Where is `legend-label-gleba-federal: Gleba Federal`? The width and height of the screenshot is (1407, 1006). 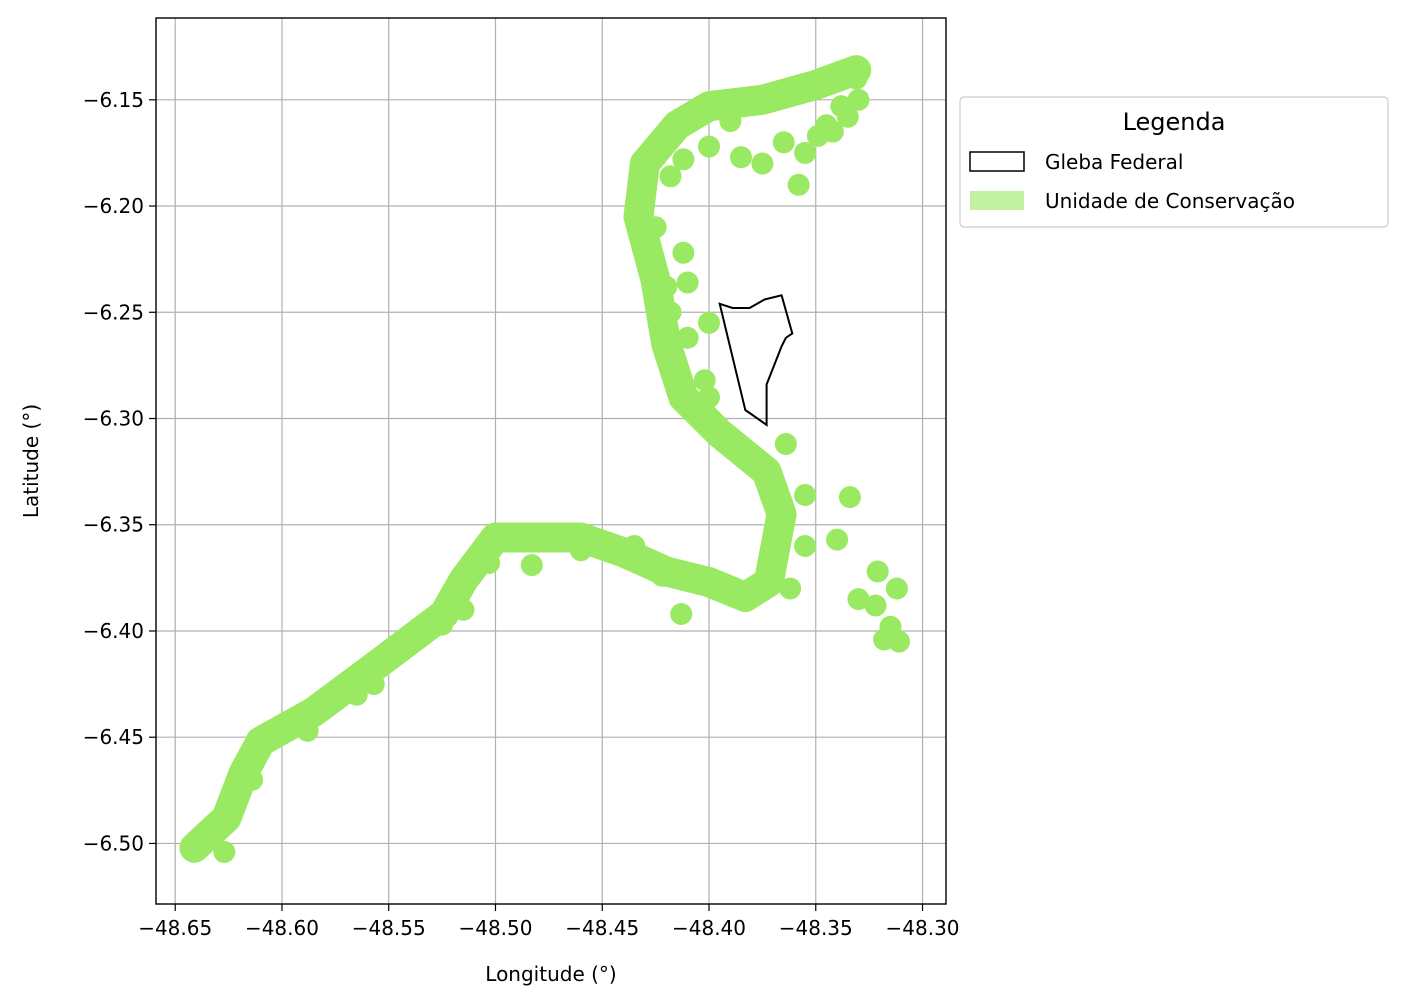 legend-label-gleba-federal: Gleba Federal is located at coordinates (1114, 162).